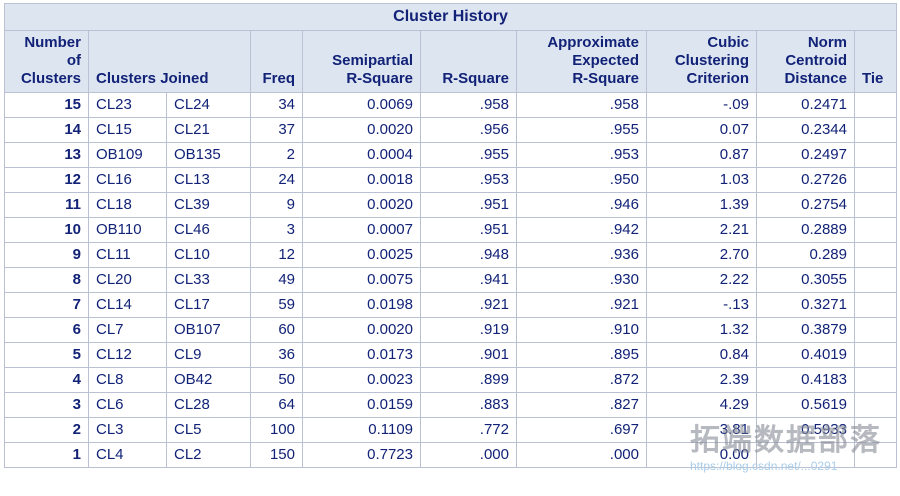 The width and height of the screenshot is (900, 496). I want to click on cell-ccc: -.13, so click(701, 305).